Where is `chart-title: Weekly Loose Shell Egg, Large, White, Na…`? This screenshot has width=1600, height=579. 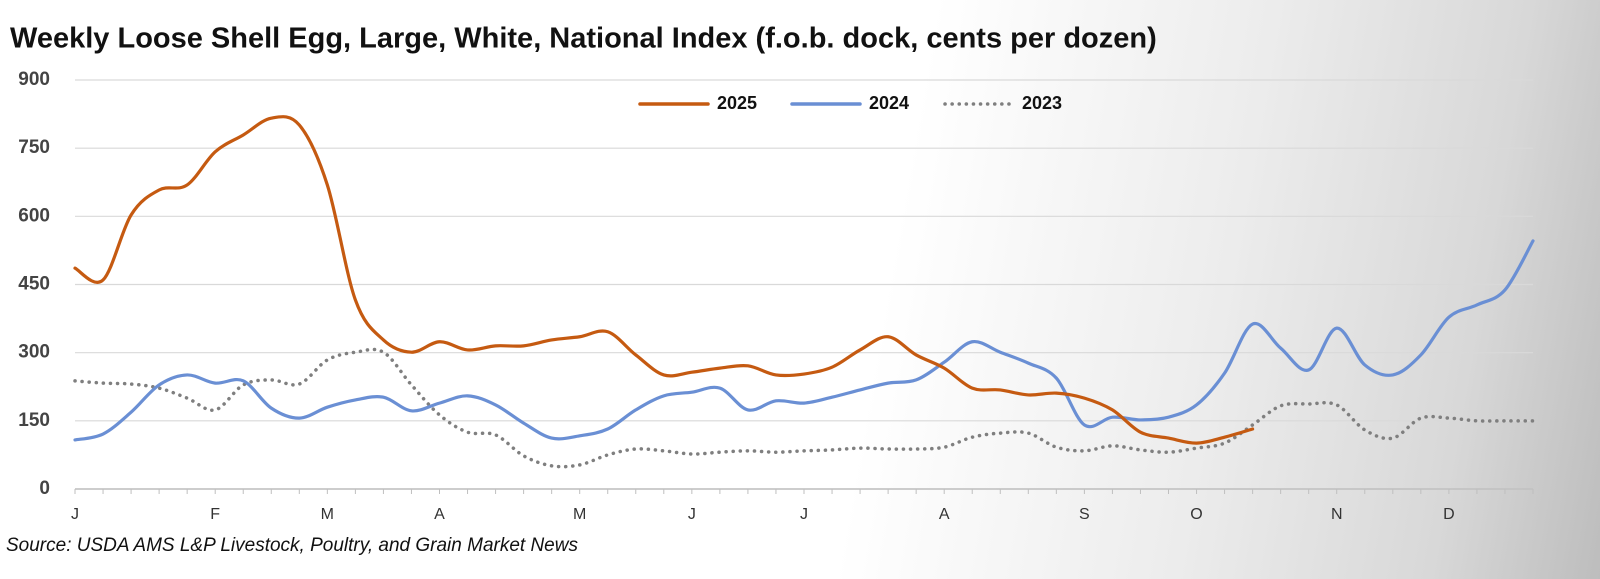 chart-title: Weekly Loose Shell Egg, Large, White, Na… is located at coordinates (583, 39).